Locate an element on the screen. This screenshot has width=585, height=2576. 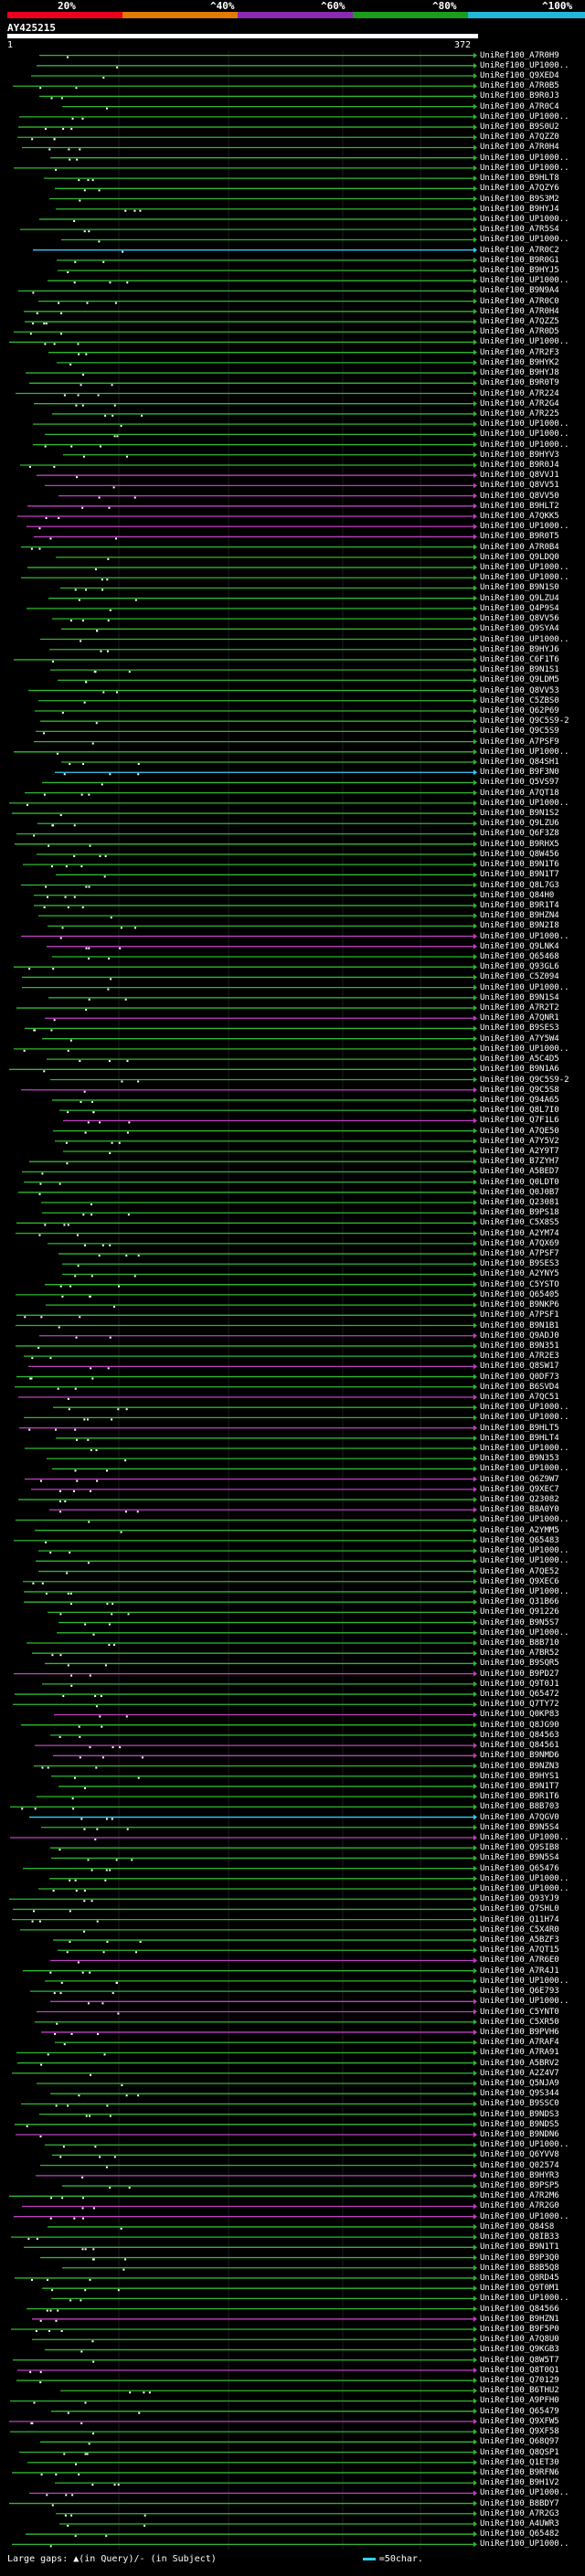
hit-label: UniRef100_Q8VVJ1 is located at coordinates (519, 476).